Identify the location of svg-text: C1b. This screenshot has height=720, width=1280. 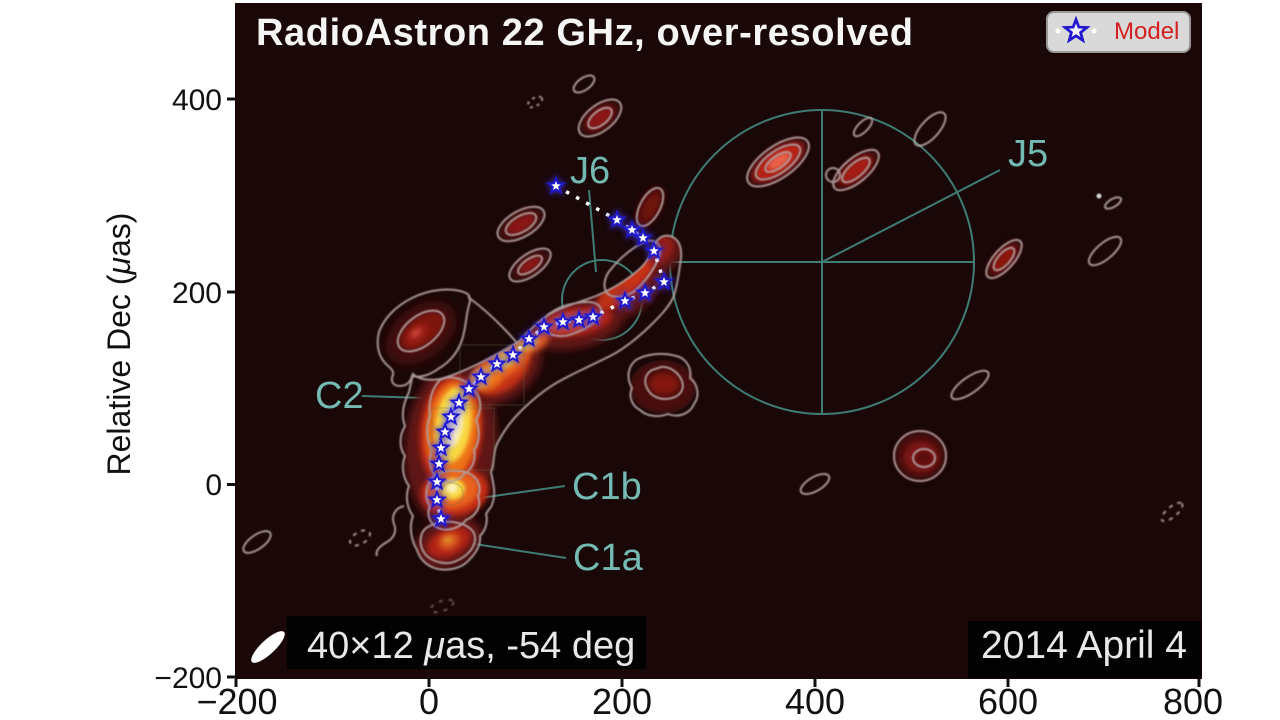
(607, 487).